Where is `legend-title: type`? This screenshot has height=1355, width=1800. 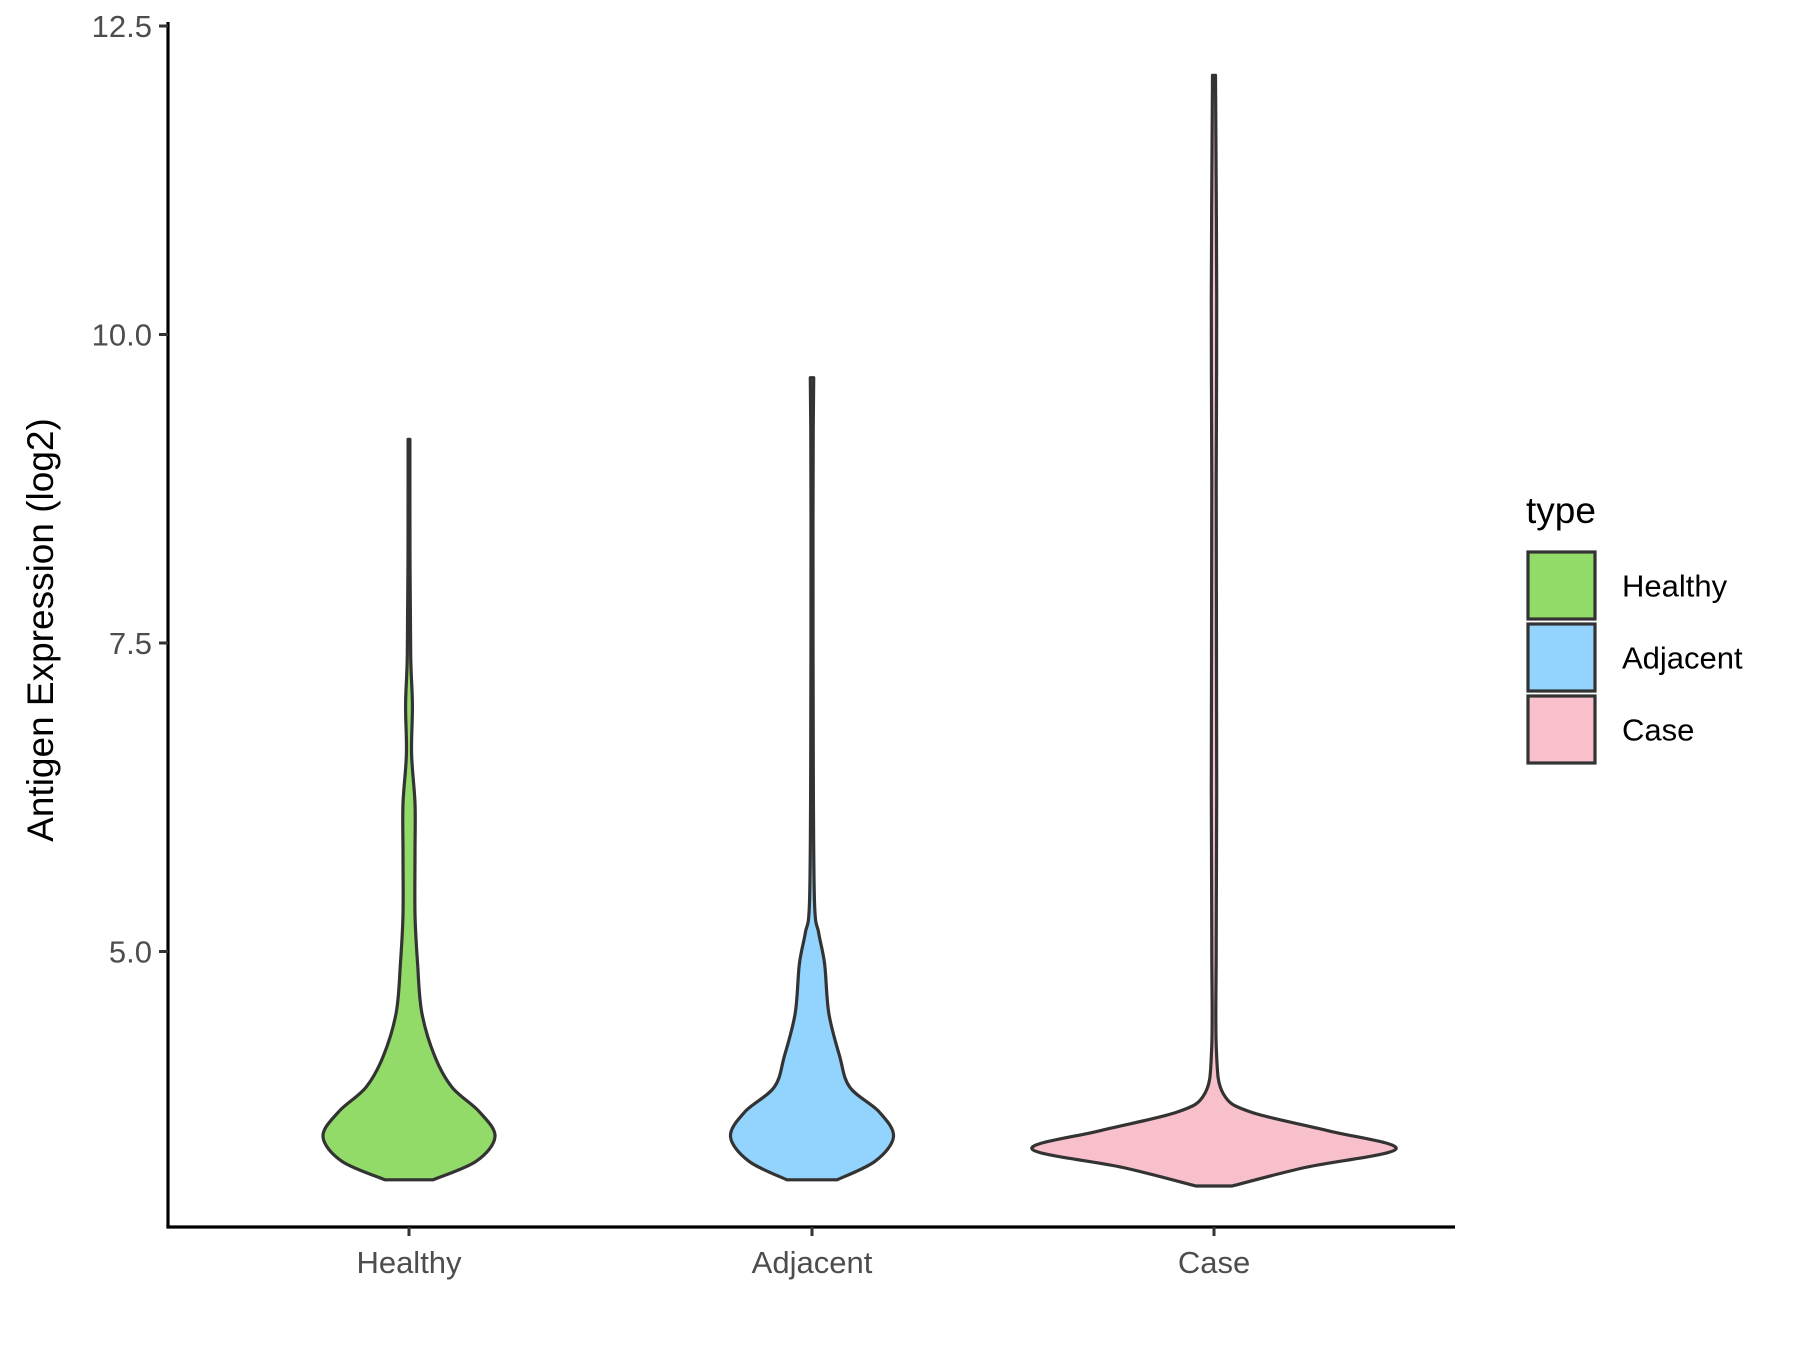
legend-title: type is located at coordinates (1561, 510).